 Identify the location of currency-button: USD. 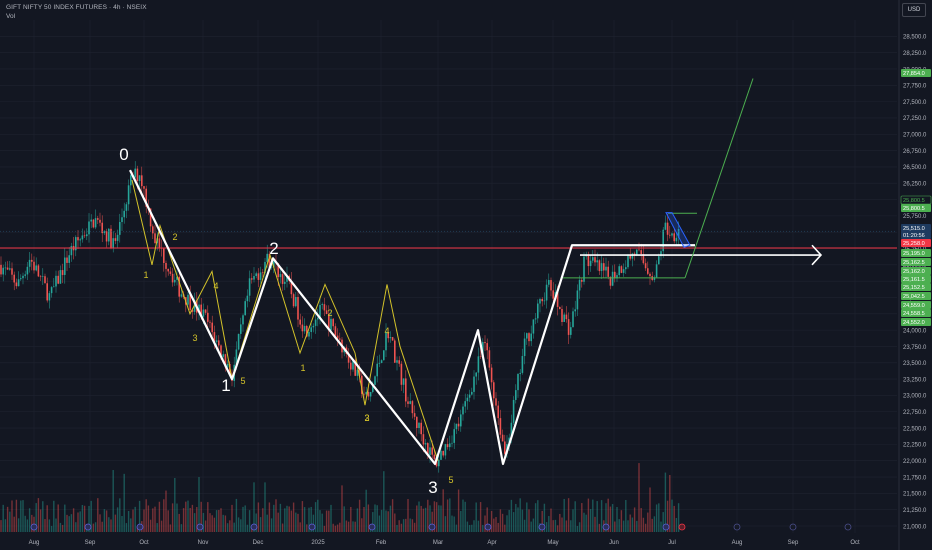
(914, 10).